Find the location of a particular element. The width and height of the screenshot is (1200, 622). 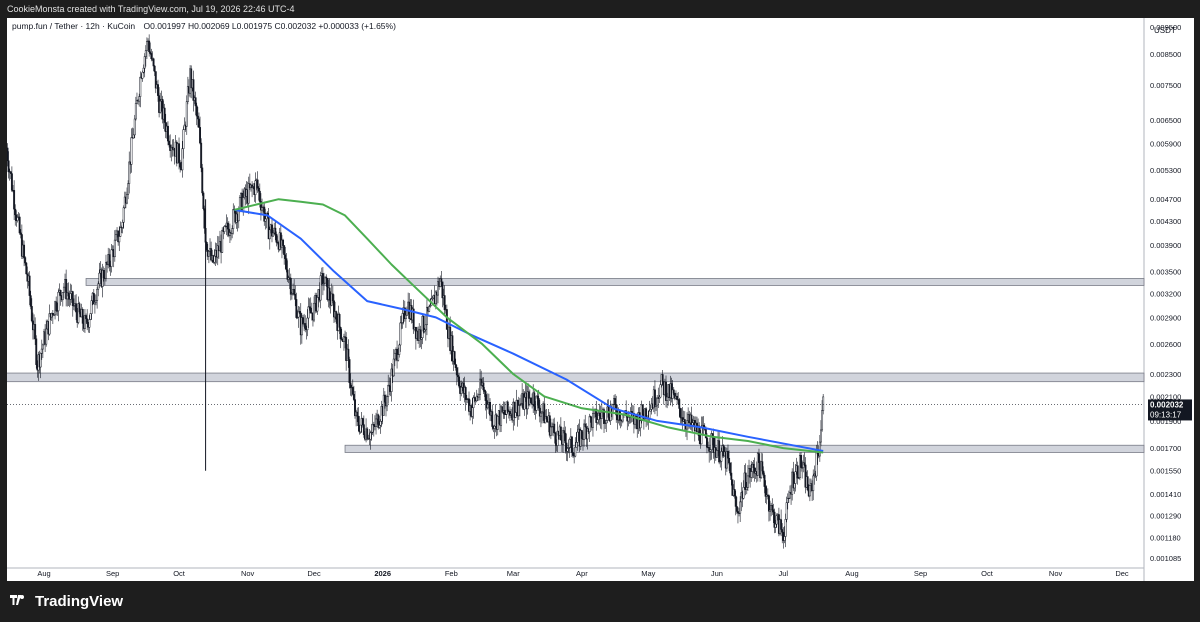

price-zone is located at coordinates (615, 282).